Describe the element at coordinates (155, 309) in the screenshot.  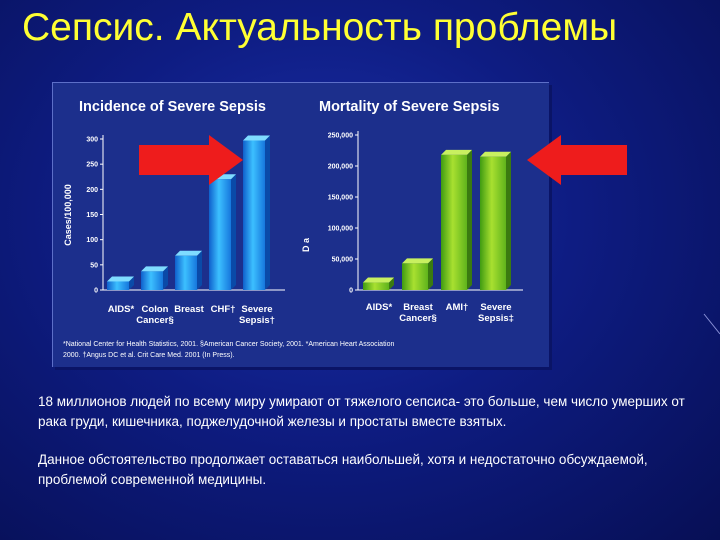
I see `chart-1-category-label: Colon` at that location.